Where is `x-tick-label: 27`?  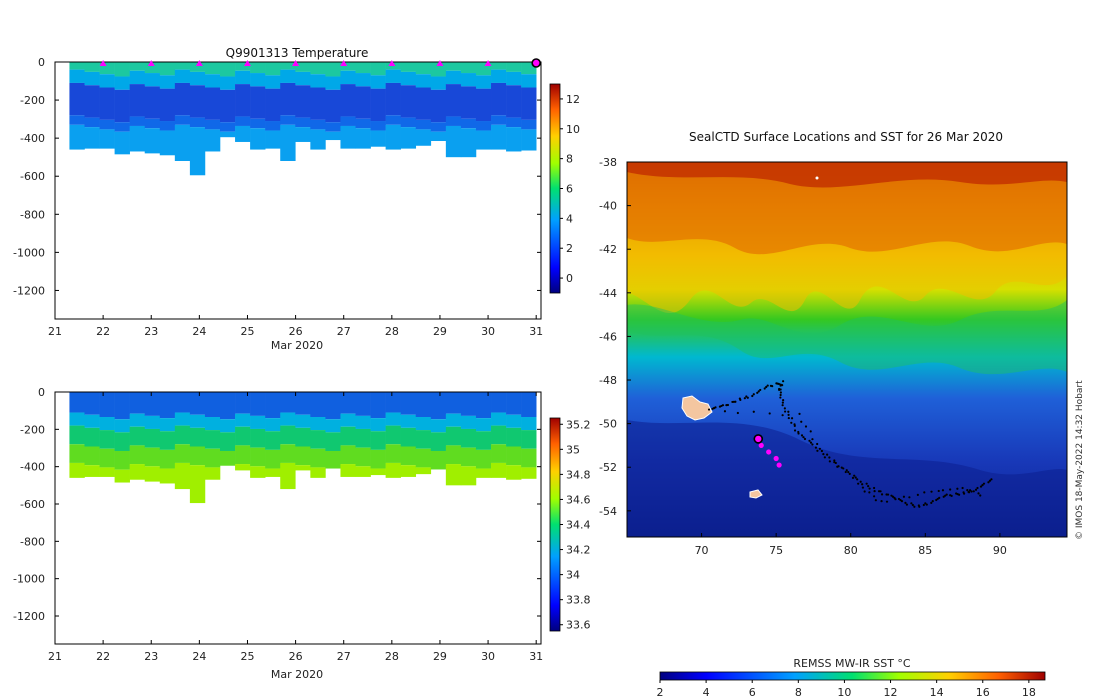
x-tick-label: 27 is located at coordinates (344, 331).